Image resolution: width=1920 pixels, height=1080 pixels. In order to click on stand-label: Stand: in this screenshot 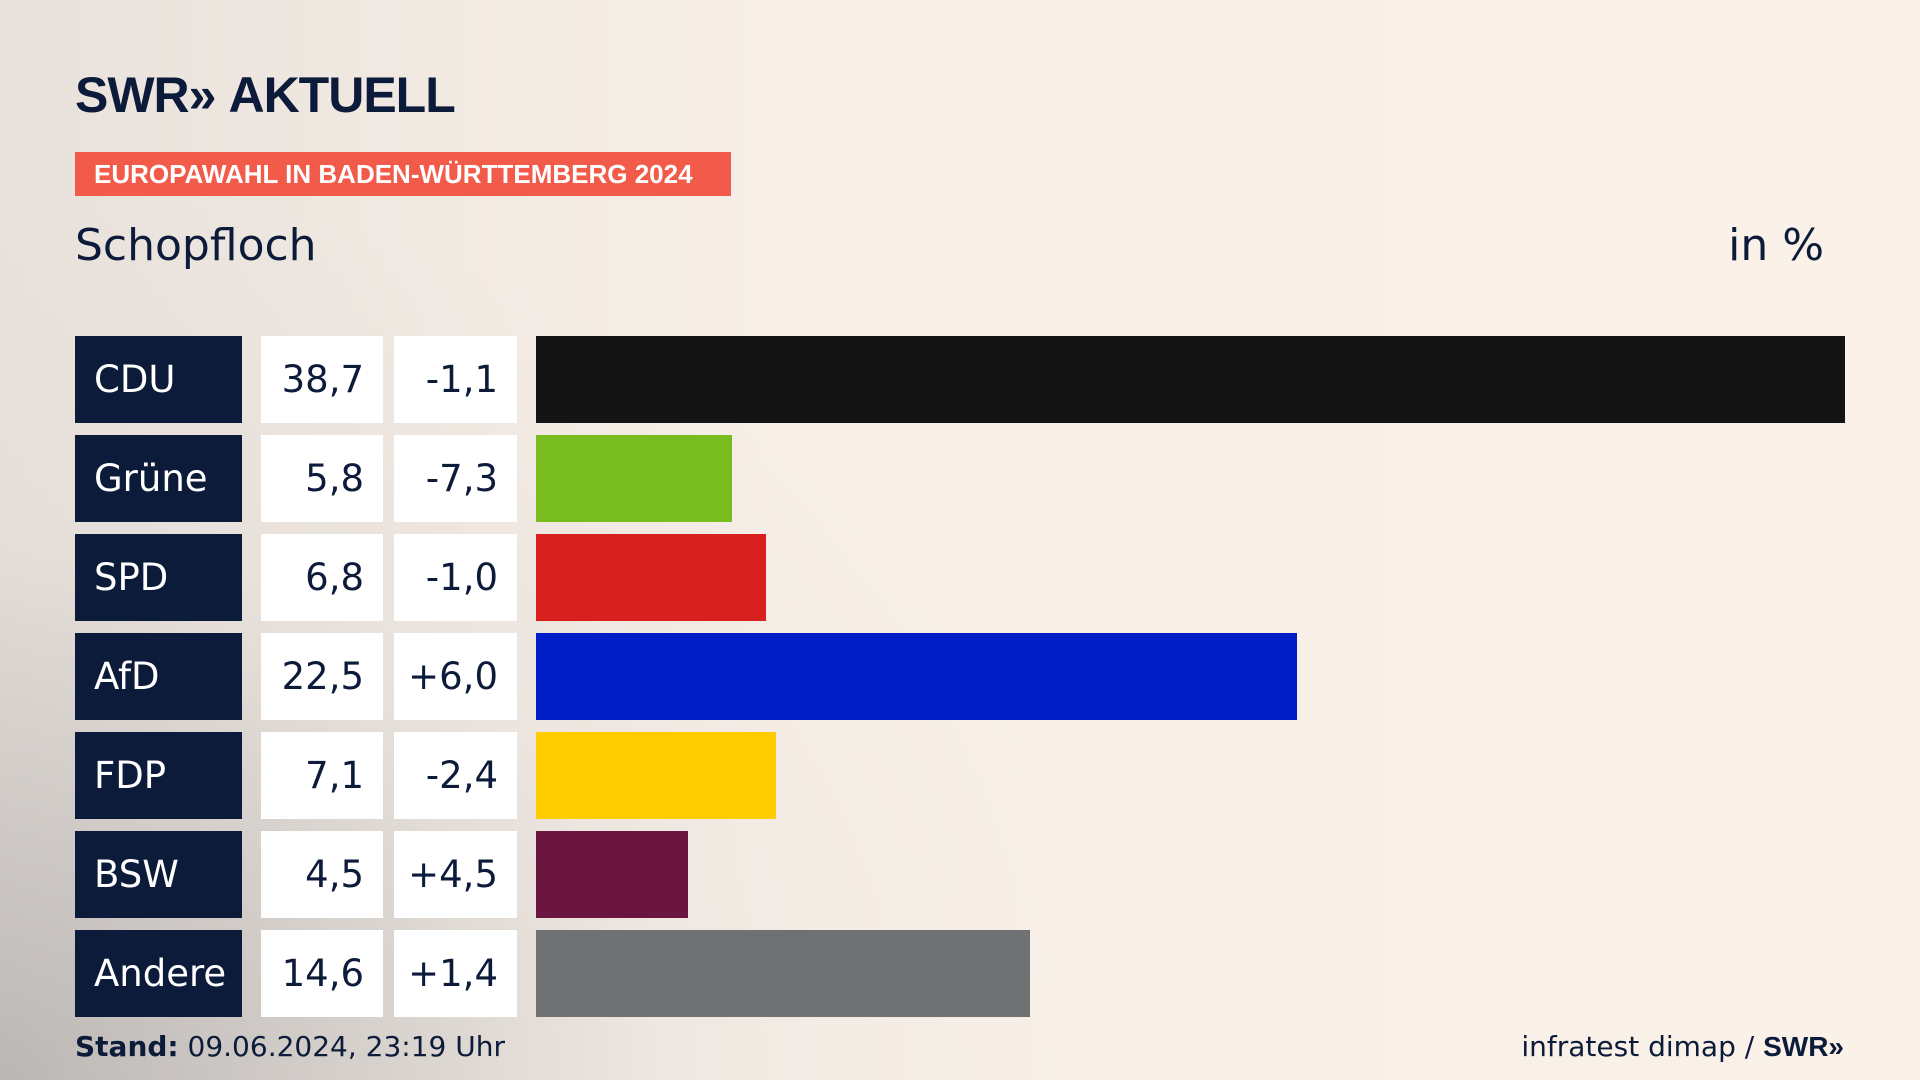, I will do `click(127, 1046)`.